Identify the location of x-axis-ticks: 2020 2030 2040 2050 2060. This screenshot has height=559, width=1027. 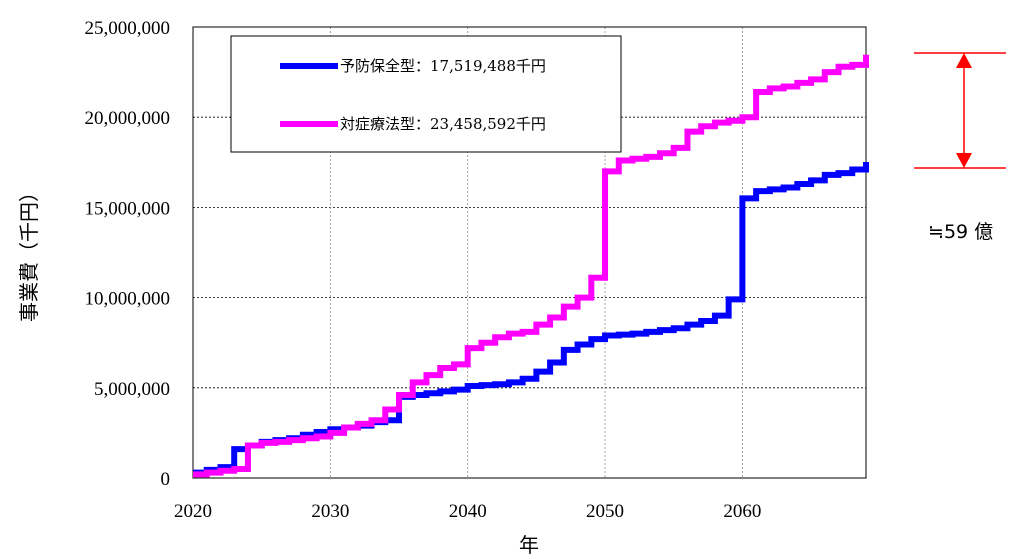
(467, 511).